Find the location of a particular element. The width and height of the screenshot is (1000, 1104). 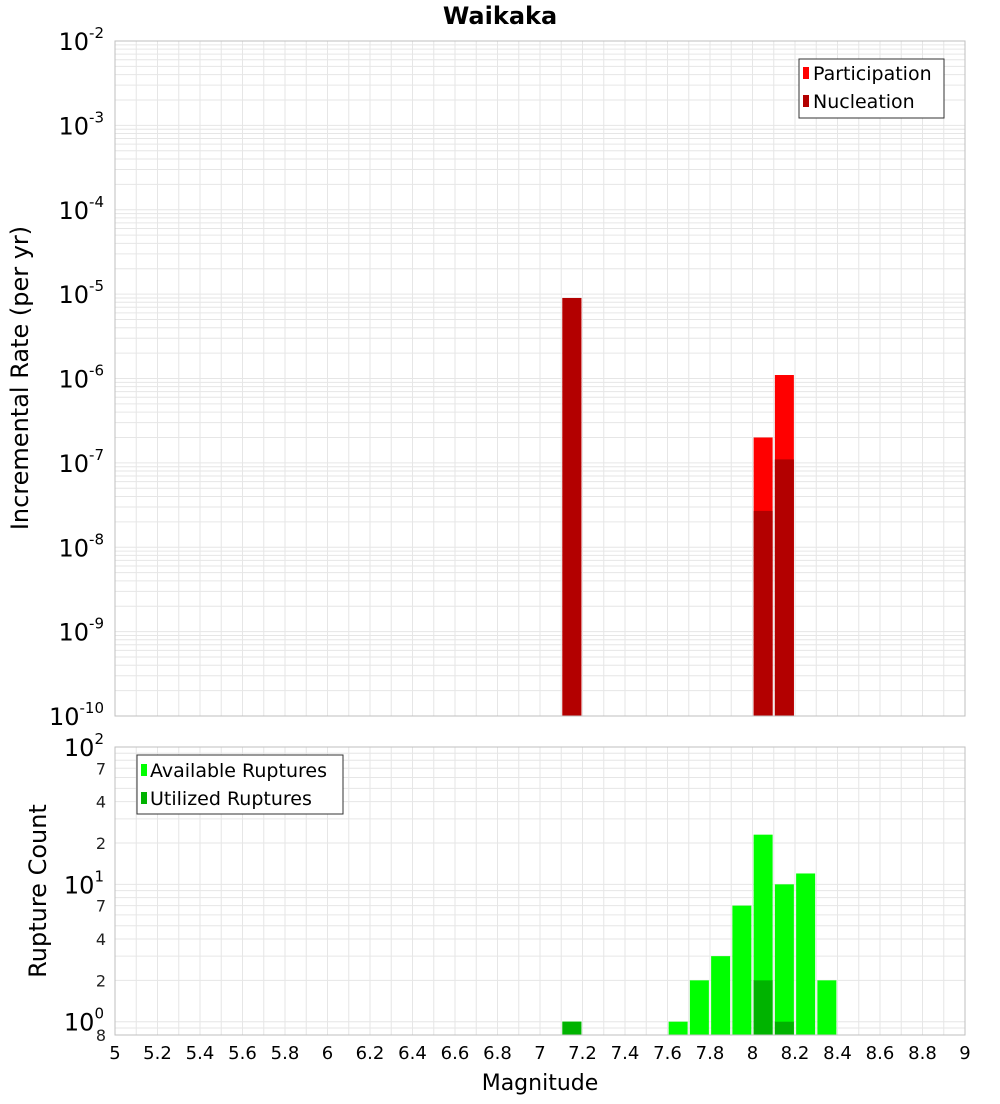

top-y-tick-label: 10⁻⁸ is located at coordinates (81, 546).